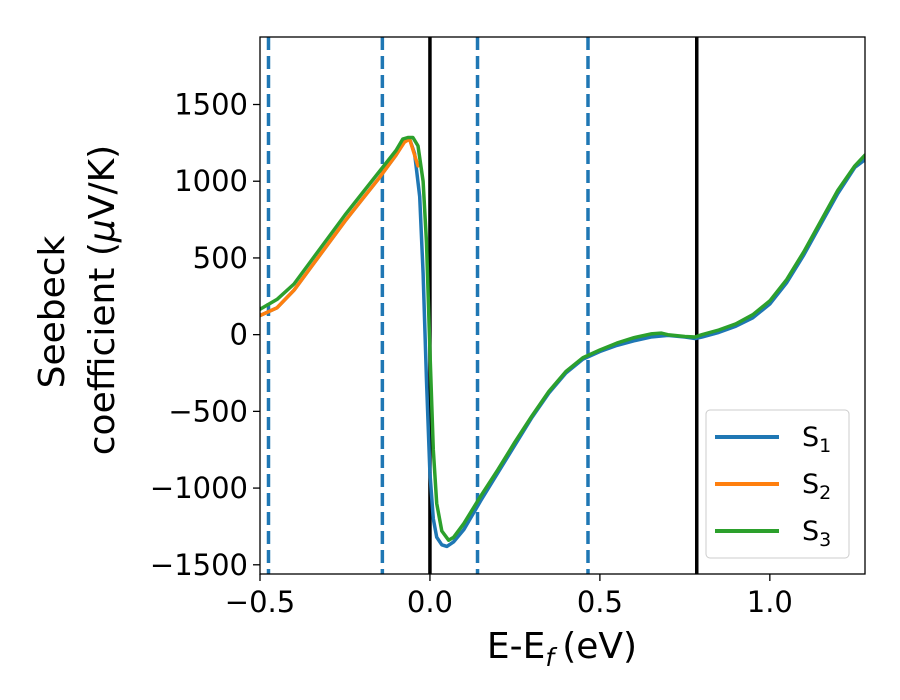 The width and height of the screenshot is (900, 700). What do you see at coordinates (599, 646) in the screenshot?
I see `x-axis-label-unit: (eV)` at bounding box center [599, 646].